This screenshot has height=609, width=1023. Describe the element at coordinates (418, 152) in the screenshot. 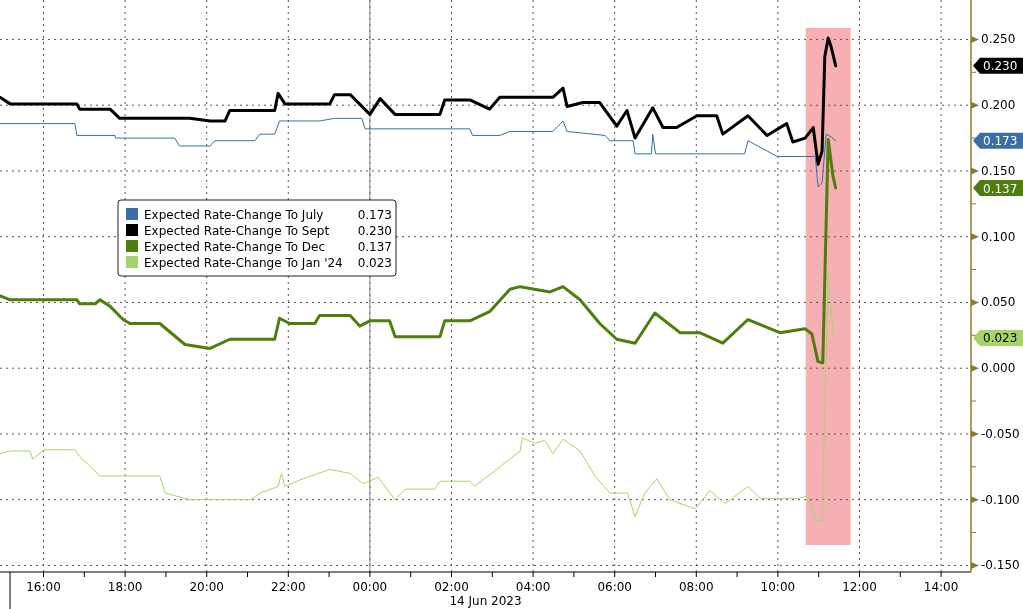

I see `line-series` at that location.